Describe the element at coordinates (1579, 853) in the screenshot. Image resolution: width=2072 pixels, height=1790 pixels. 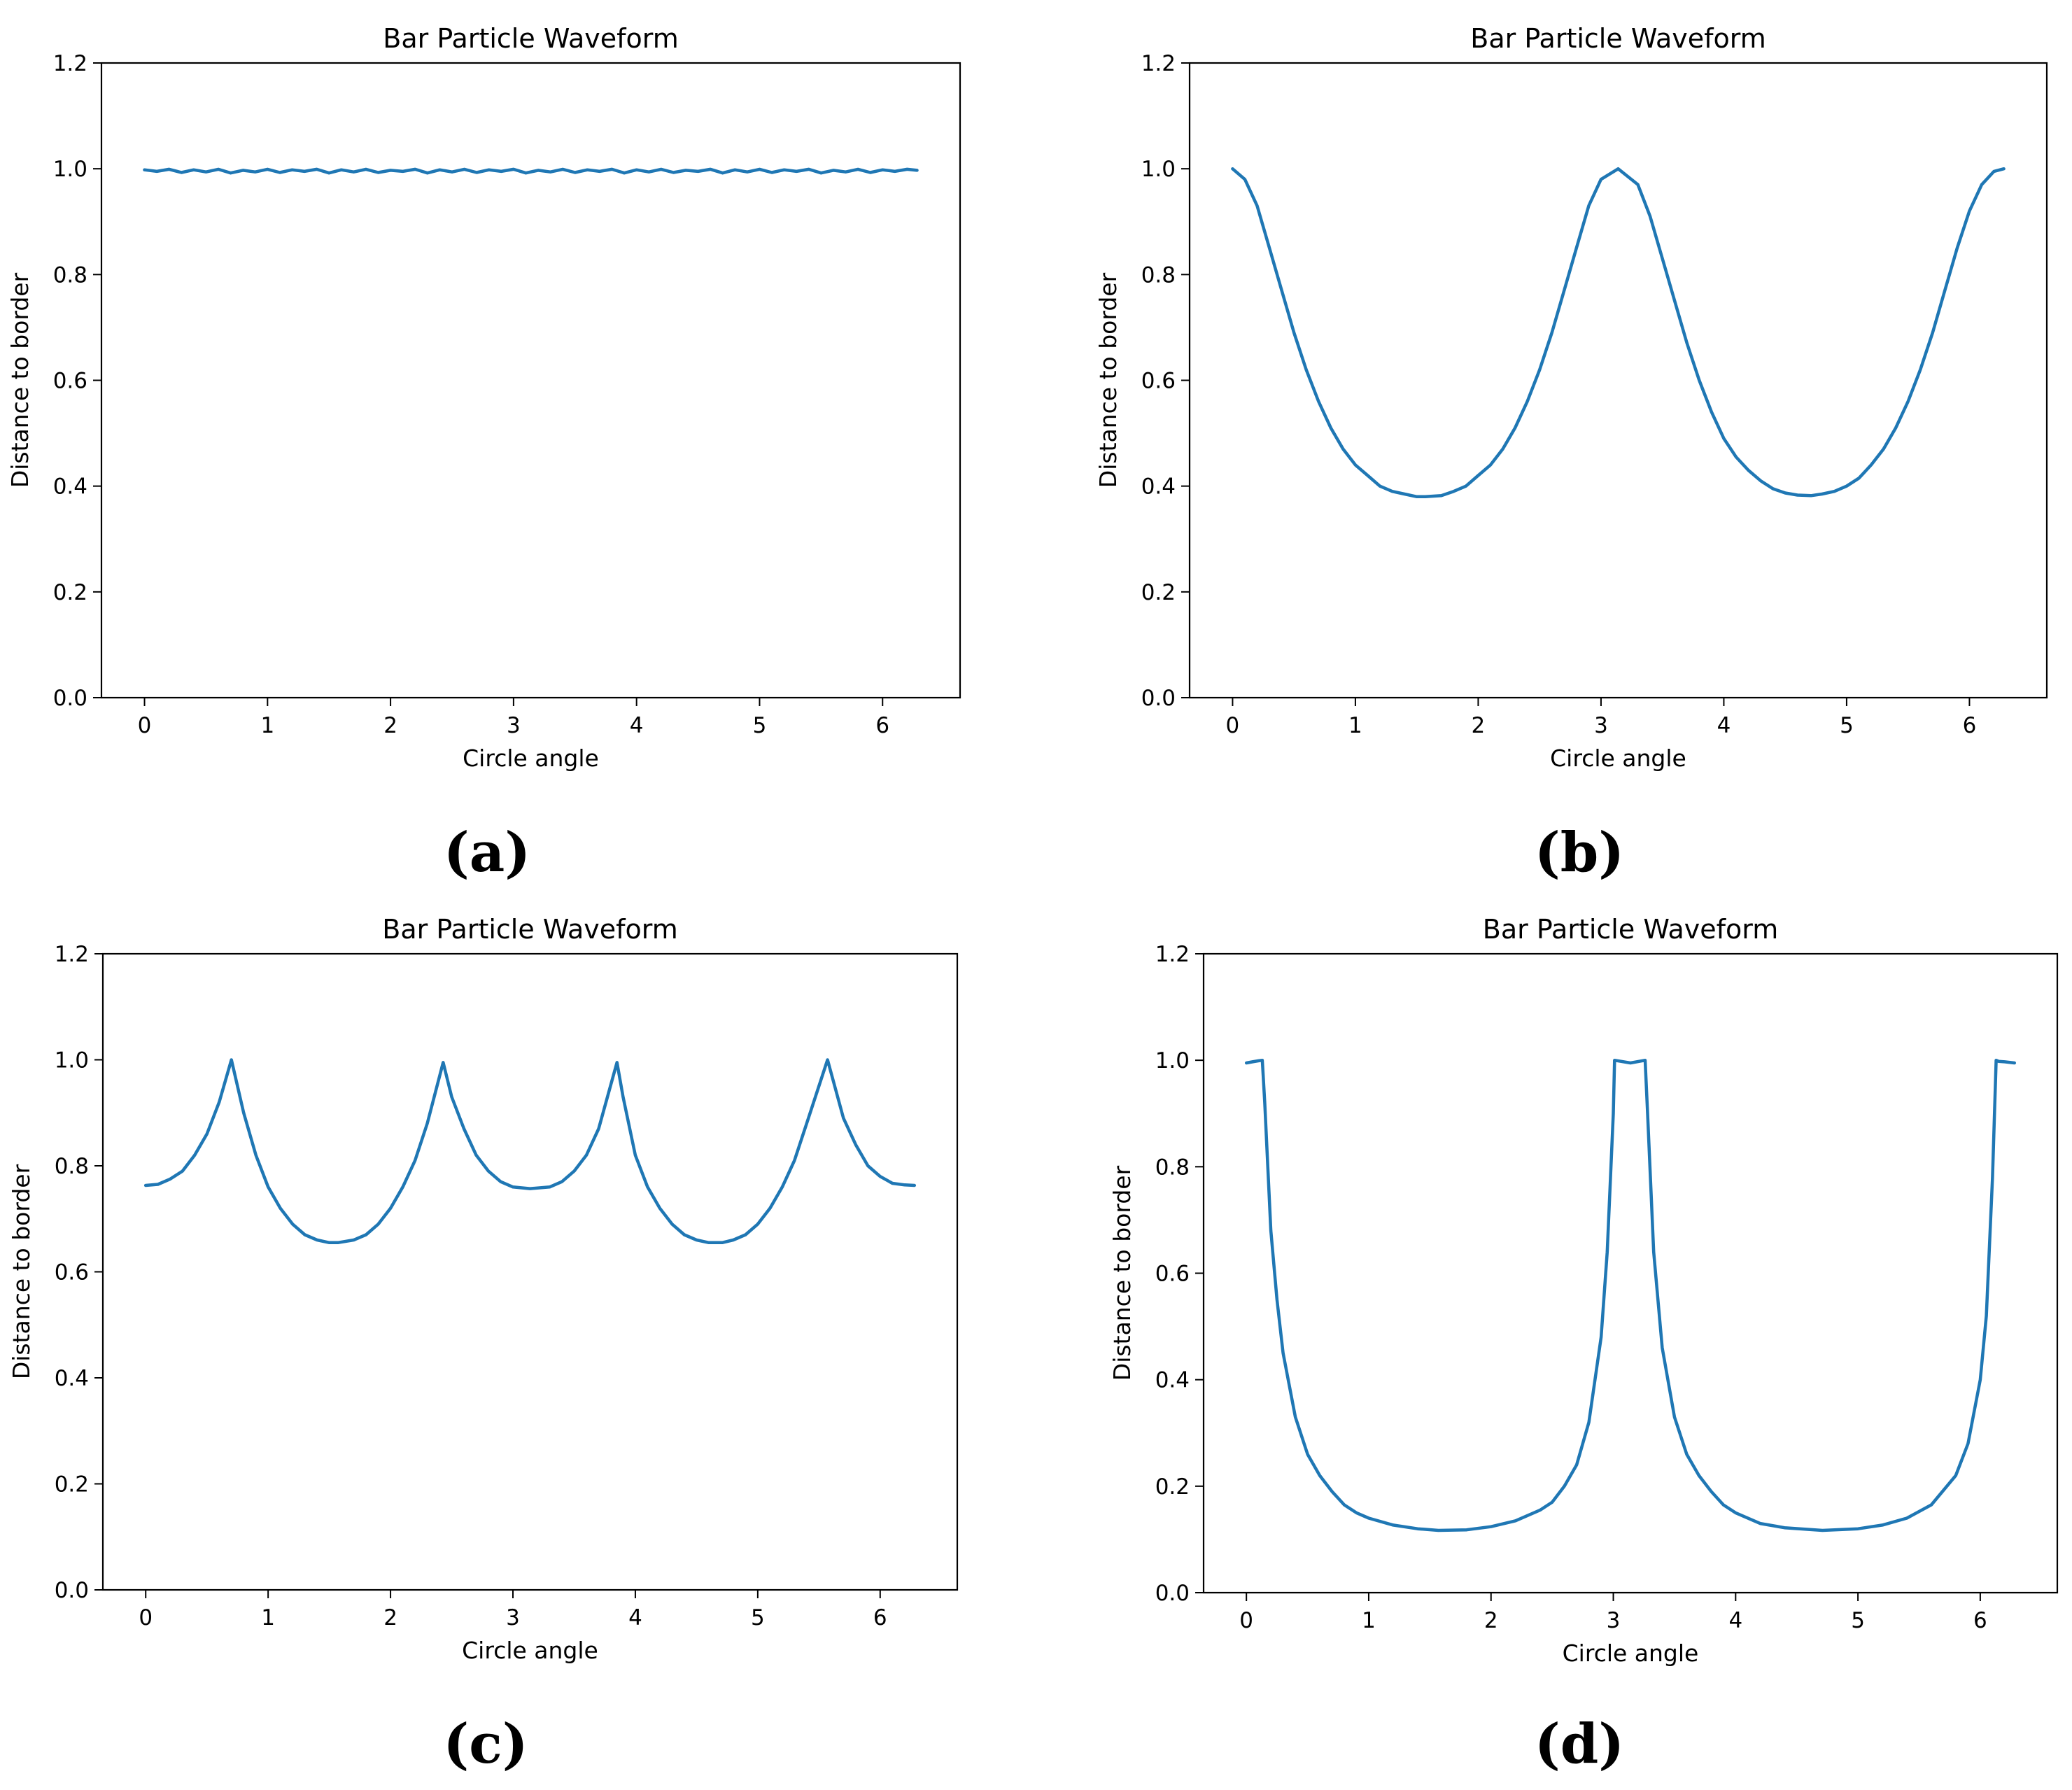
I see `panel-label-b: (b)` at that location.